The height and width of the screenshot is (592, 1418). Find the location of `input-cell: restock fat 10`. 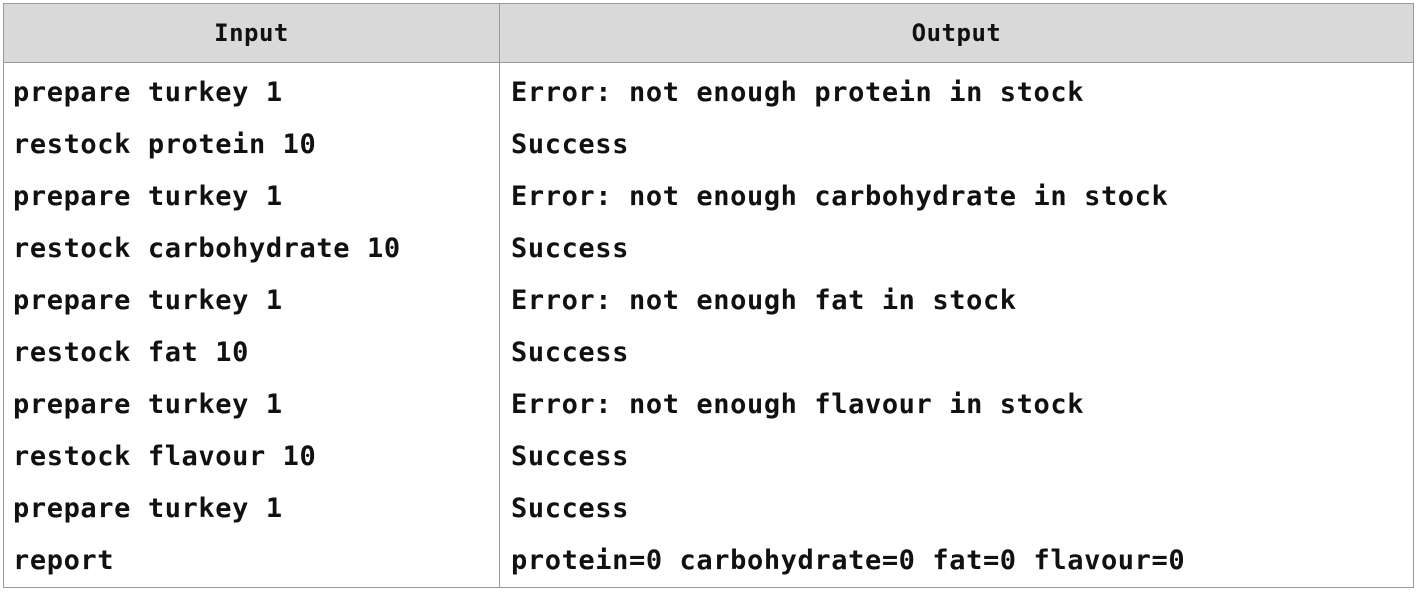

input-cell: restock fat 10 is located at coordinates (131, 352).